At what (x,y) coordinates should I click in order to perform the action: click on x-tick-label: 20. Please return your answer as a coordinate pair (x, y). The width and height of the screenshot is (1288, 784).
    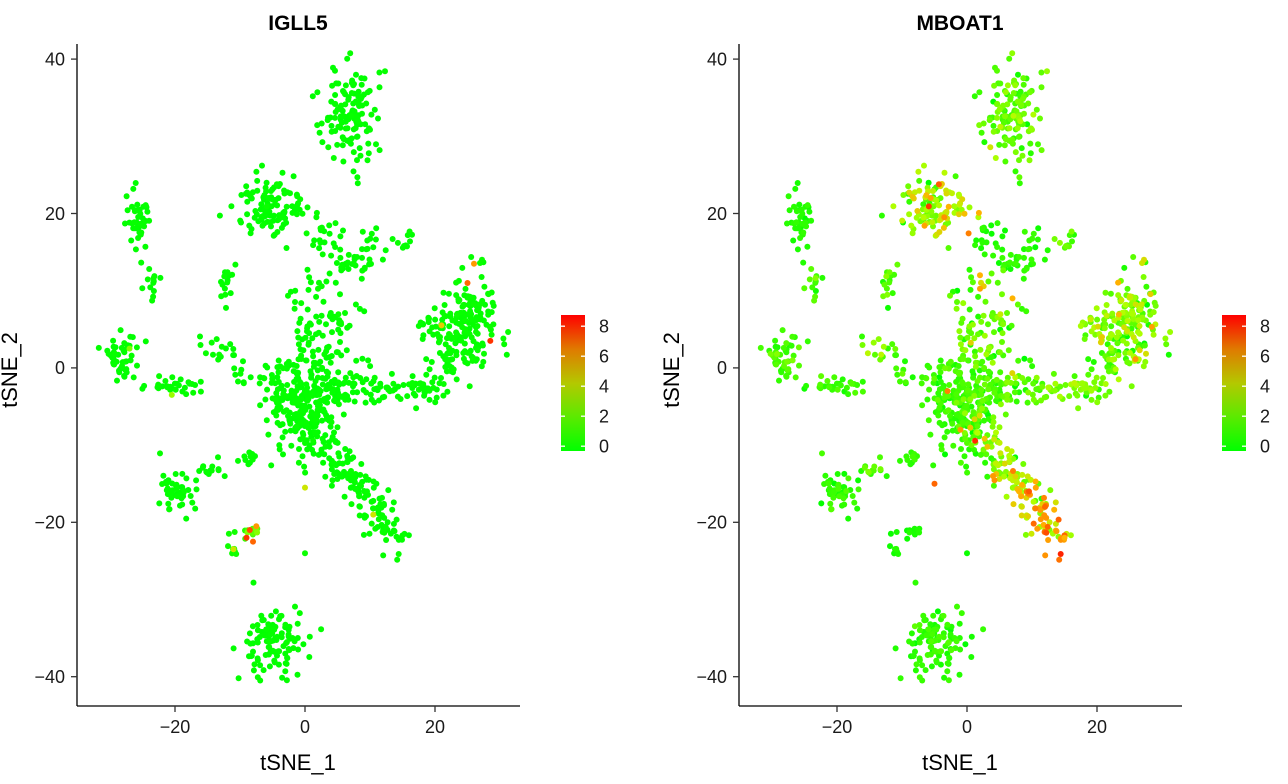
    Looking at the image, I should click on (435, 727).